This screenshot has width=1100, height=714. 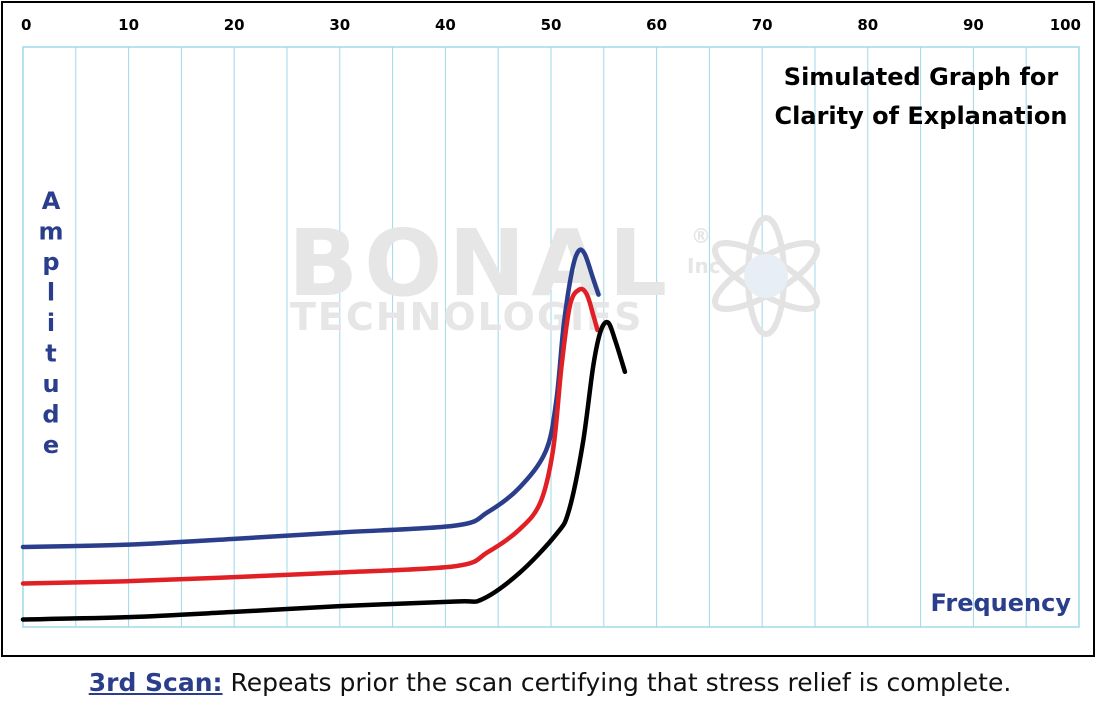 What do you see at coordinates (26, 25) in the screenshot?
I see `x-tick-label: 0` at bounding box center [26, 25].